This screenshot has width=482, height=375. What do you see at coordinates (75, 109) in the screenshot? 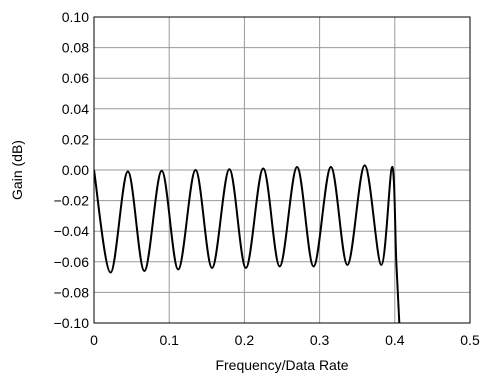
I see `y-tick-label: 0.04` at bounding box center [75, 109].